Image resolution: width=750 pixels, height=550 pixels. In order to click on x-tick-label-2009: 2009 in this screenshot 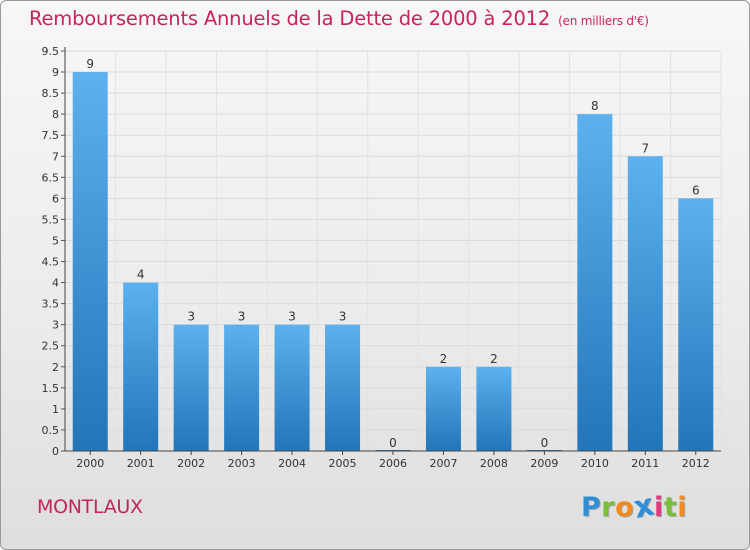, I will do `click(544, 463)`.